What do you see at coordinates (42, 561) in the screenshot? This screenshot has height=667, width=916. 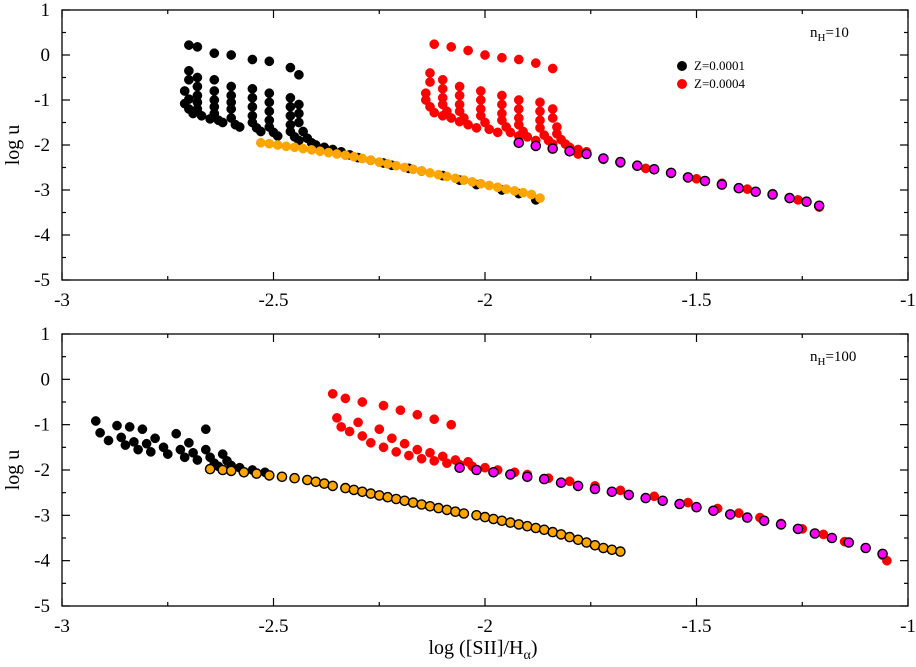 I see `bottom-y-tick-label: -4` at bounding box center [42, 561].